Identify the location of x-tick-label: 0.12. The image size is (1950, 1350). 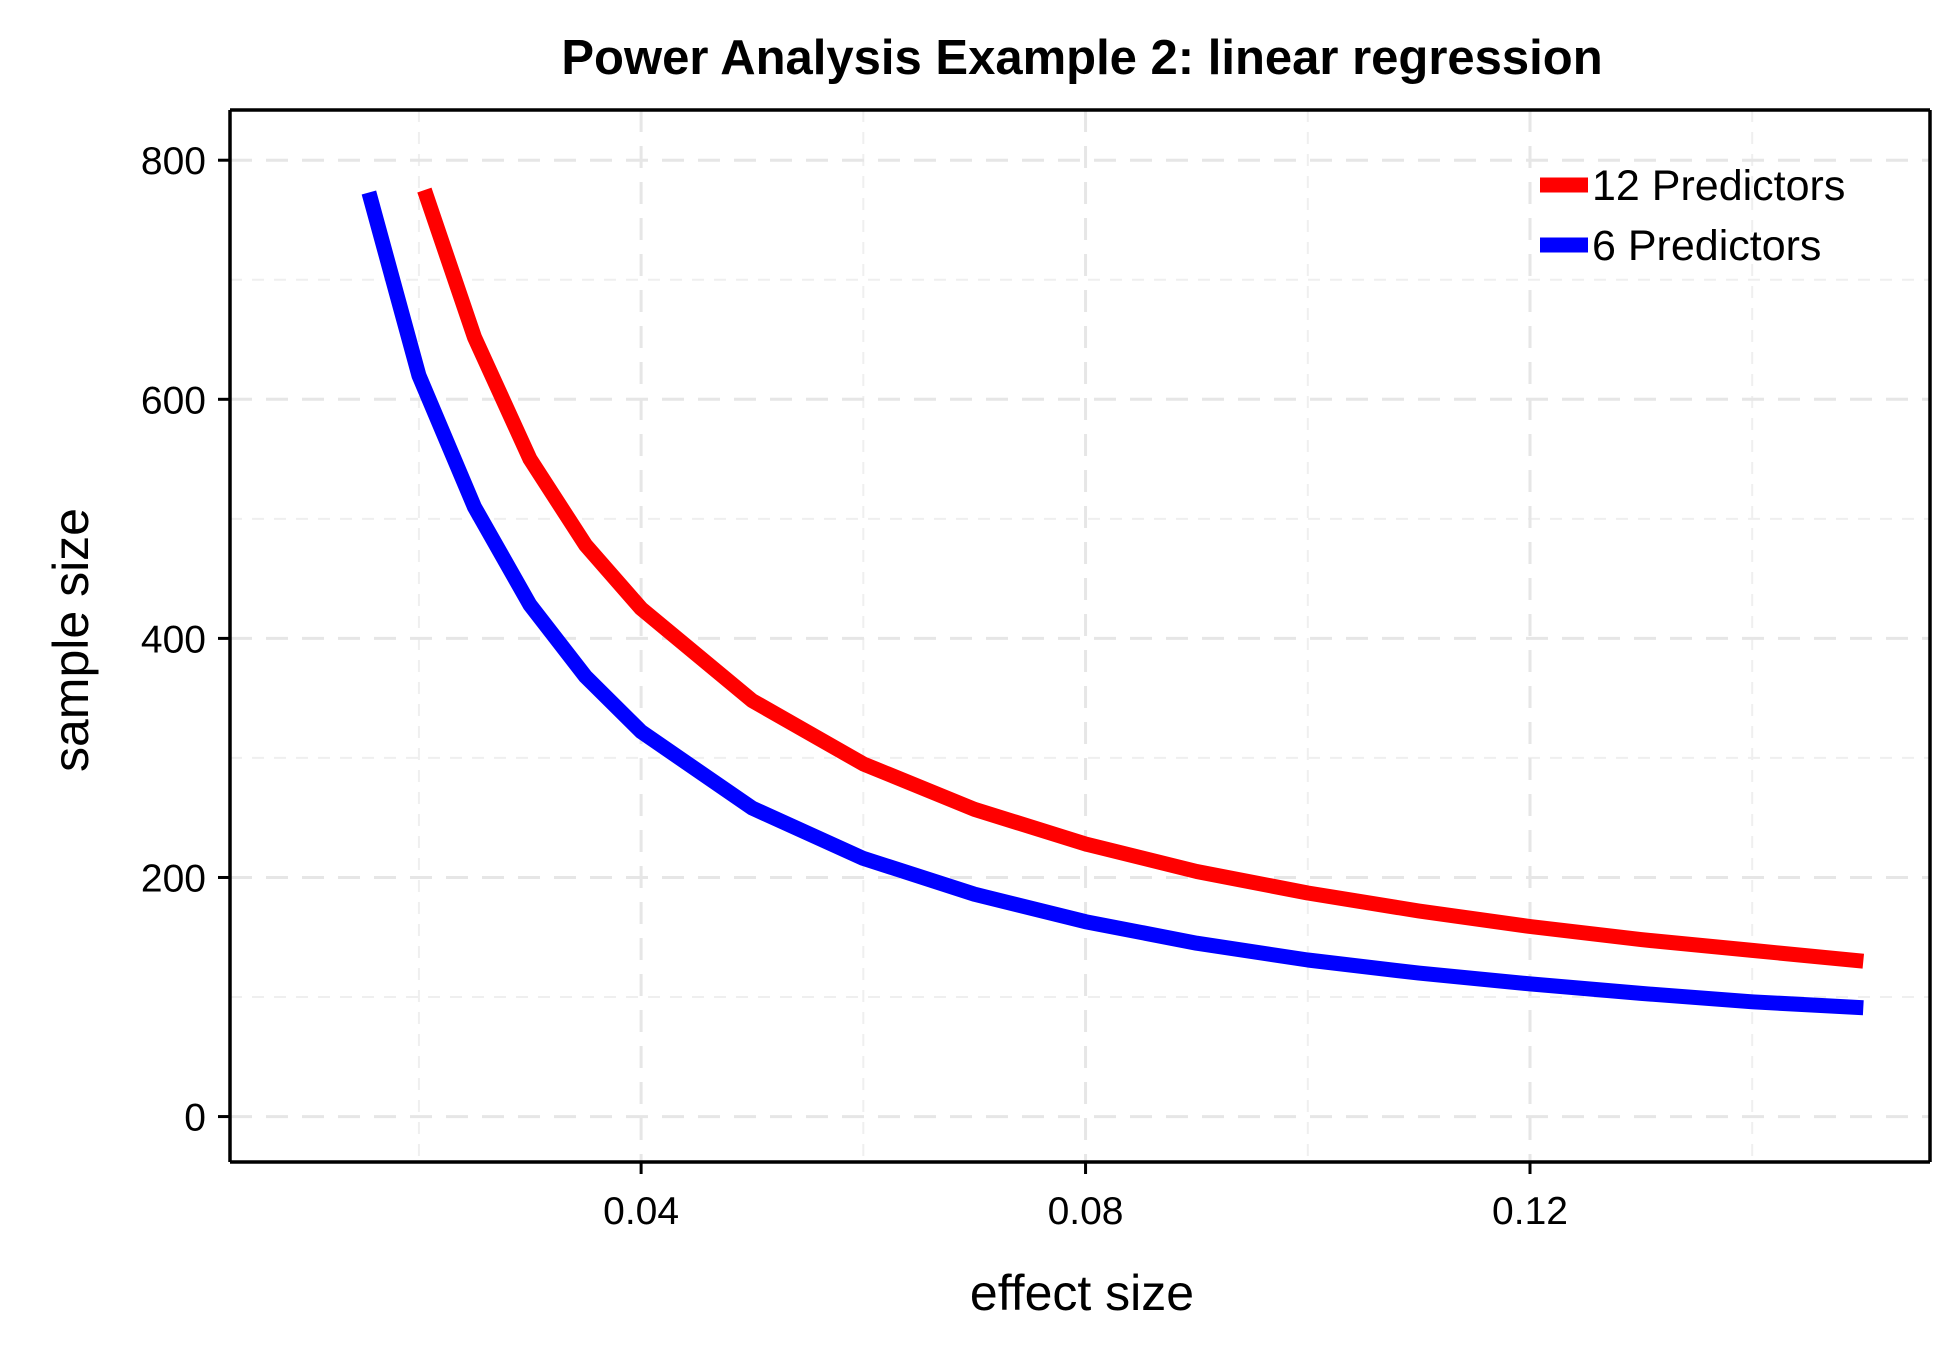
(1530, 1211).